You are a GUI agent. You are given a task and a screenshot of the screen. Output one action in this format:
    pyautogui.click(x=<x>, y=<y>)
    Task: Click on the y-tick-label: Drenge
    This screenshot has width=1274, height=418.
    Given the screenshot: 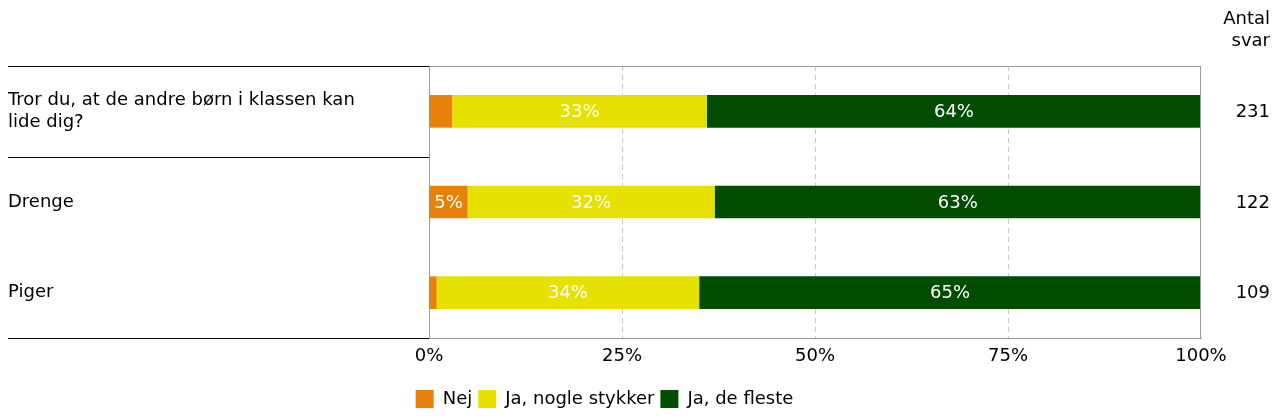 What is the action you would take?
    pyautogui.click(x=41, y=200)
    